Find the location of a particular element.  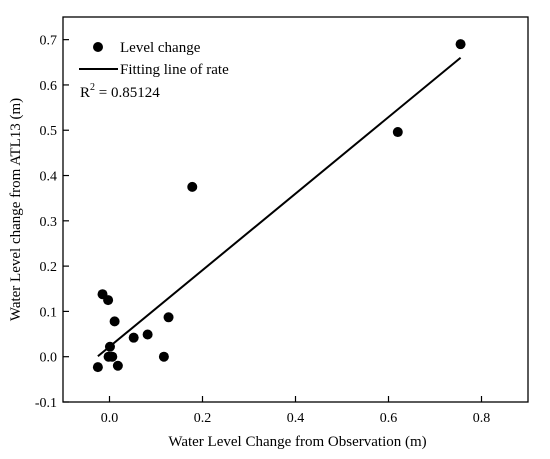

legend-marker-level-change is located at coordinates (98, 47).